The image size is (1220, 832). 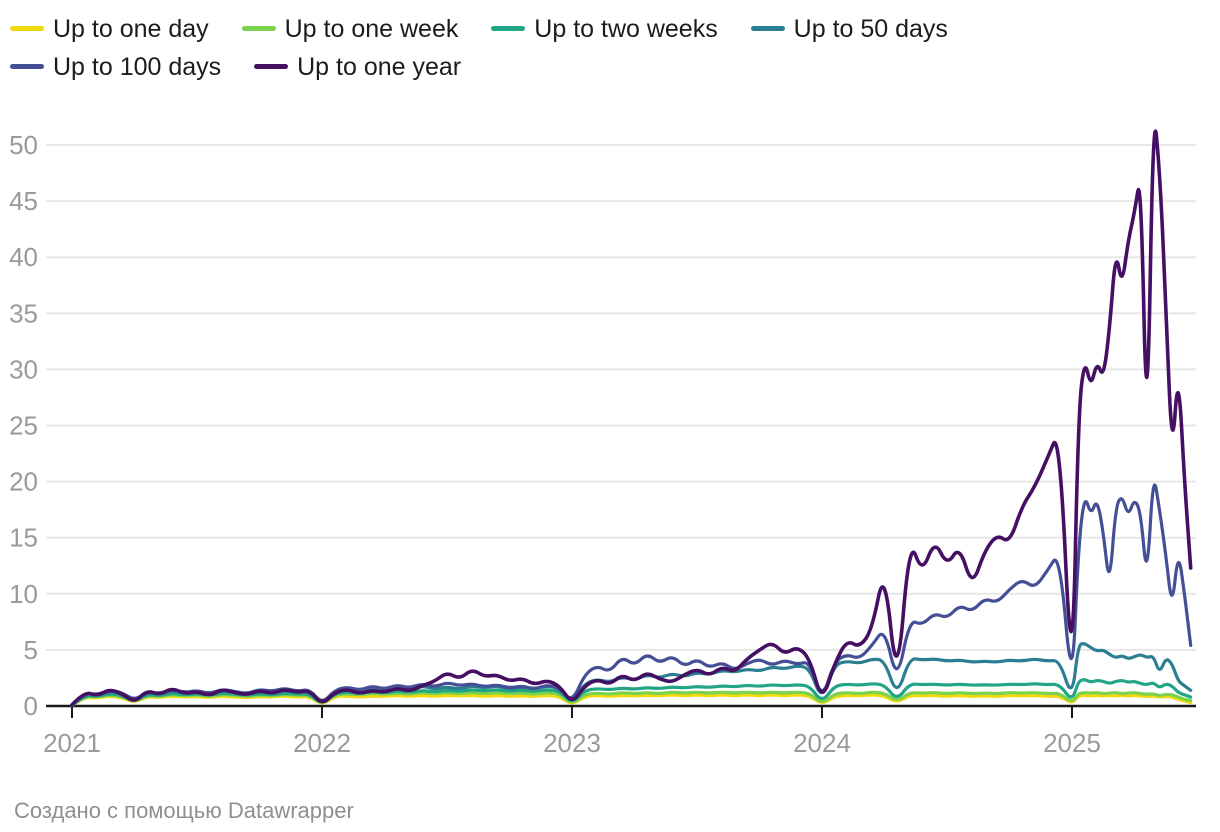 What do you see at coordinates (23, 201) in the screenshot?
I see `y-tick-label: 45` at bounding box center [23, 201].